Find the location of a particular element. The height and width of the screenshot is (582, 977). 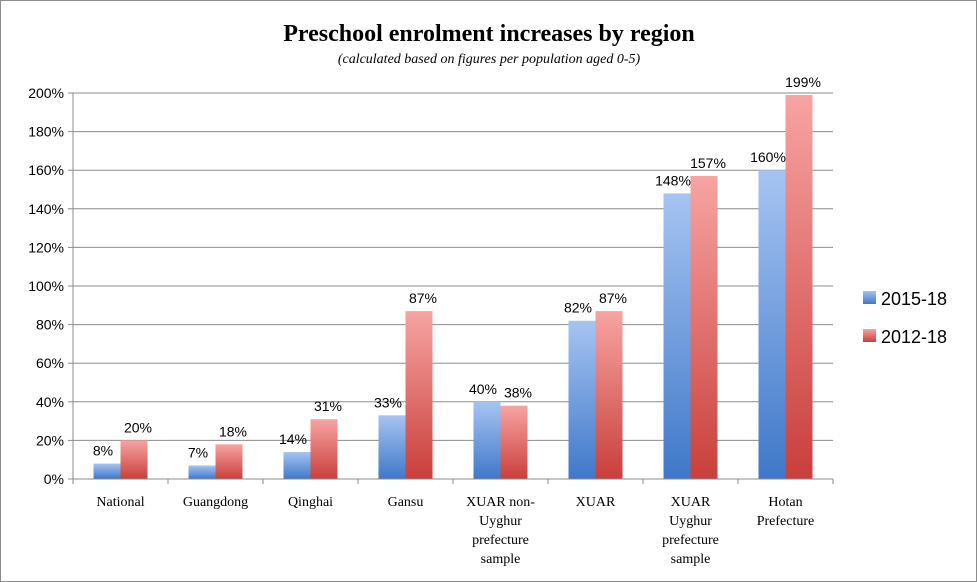

data-label: 40% is located at coordinates (483, 389).